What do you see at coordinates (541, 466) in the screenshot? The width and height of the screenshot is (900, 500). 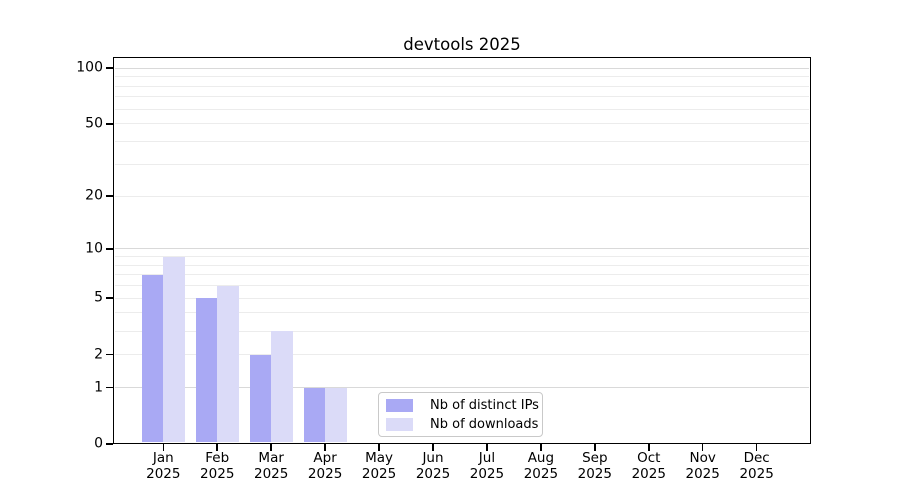 I see `x-tick-label: Aug 2025` at bounding box center [541, 466].